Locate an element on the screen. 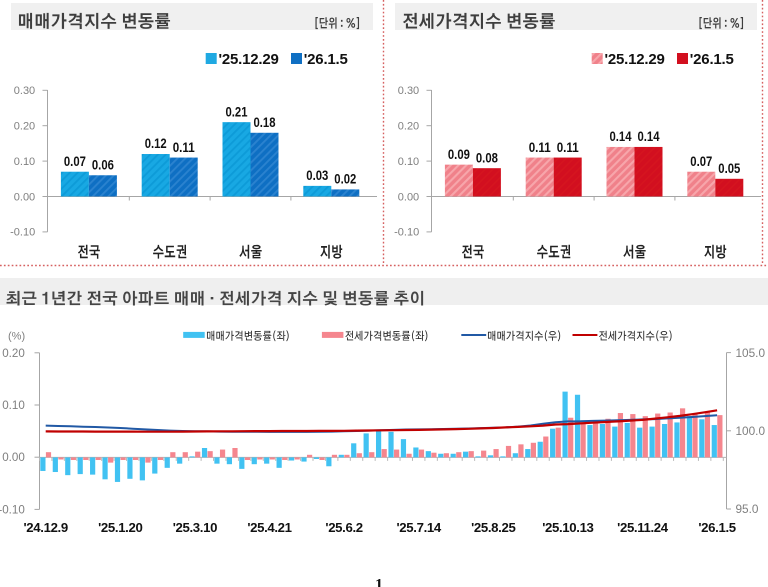  svg-text: 0.21 is located at coordinates (237, 111).